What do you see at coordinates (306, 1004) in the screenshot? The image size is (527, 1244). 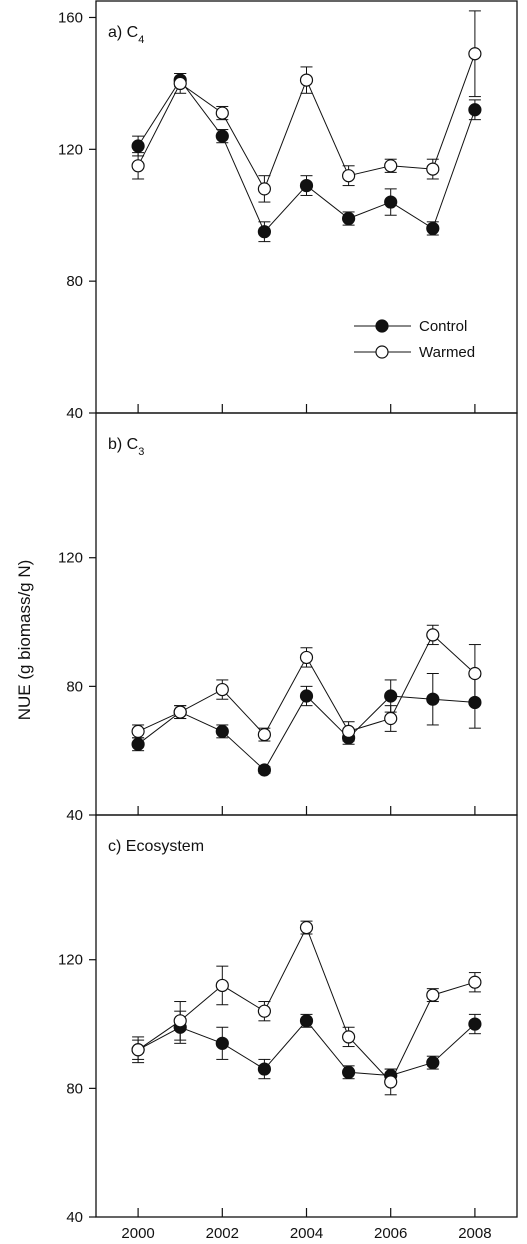 I see `series-line-warmed` at bounding box center [306, 1004].